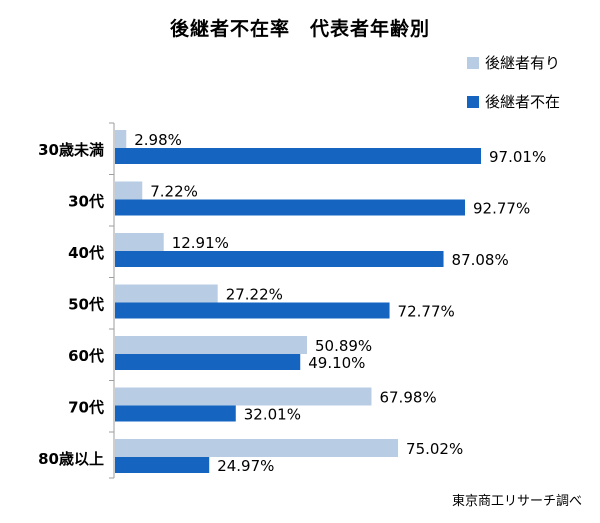 This screenshot has height=523, width=600. Describe the element at coordinates (86, 202) in the screenshot. I see `category-label: 30代` at that location.